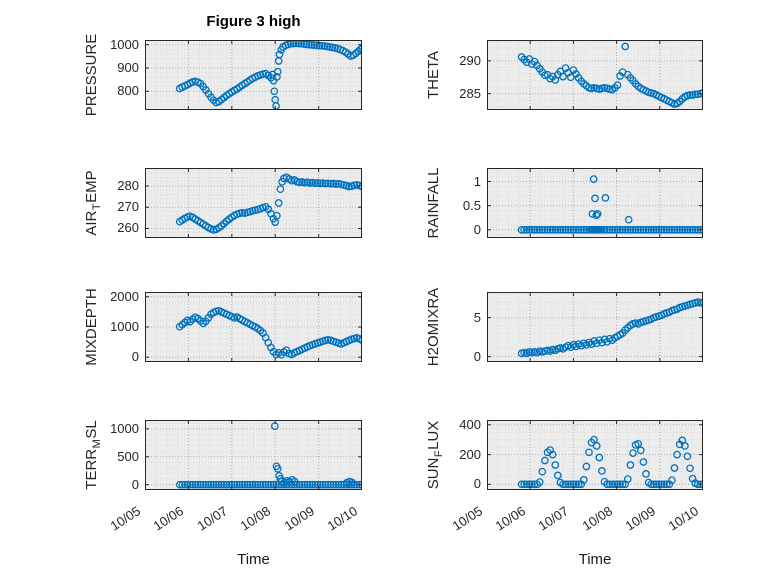 The width and height of the screenshot is (778, 583). What do you see at coordinates (595, 455) in the screenshot?
I see `plot-area-sunflux` at bounding box center [595, 455].